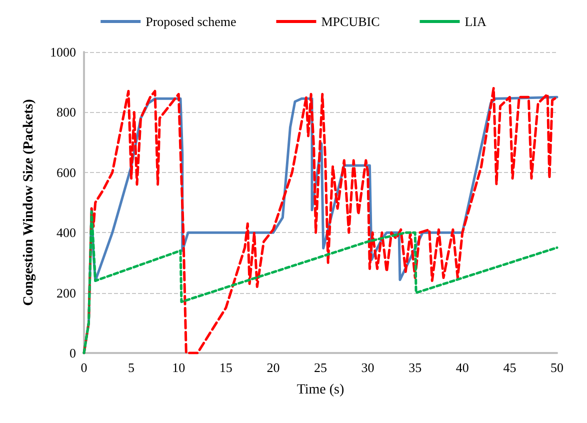 This screenshot has height=423, width=587. I want to click on y-tick-label: 1000, so click(63, 52).